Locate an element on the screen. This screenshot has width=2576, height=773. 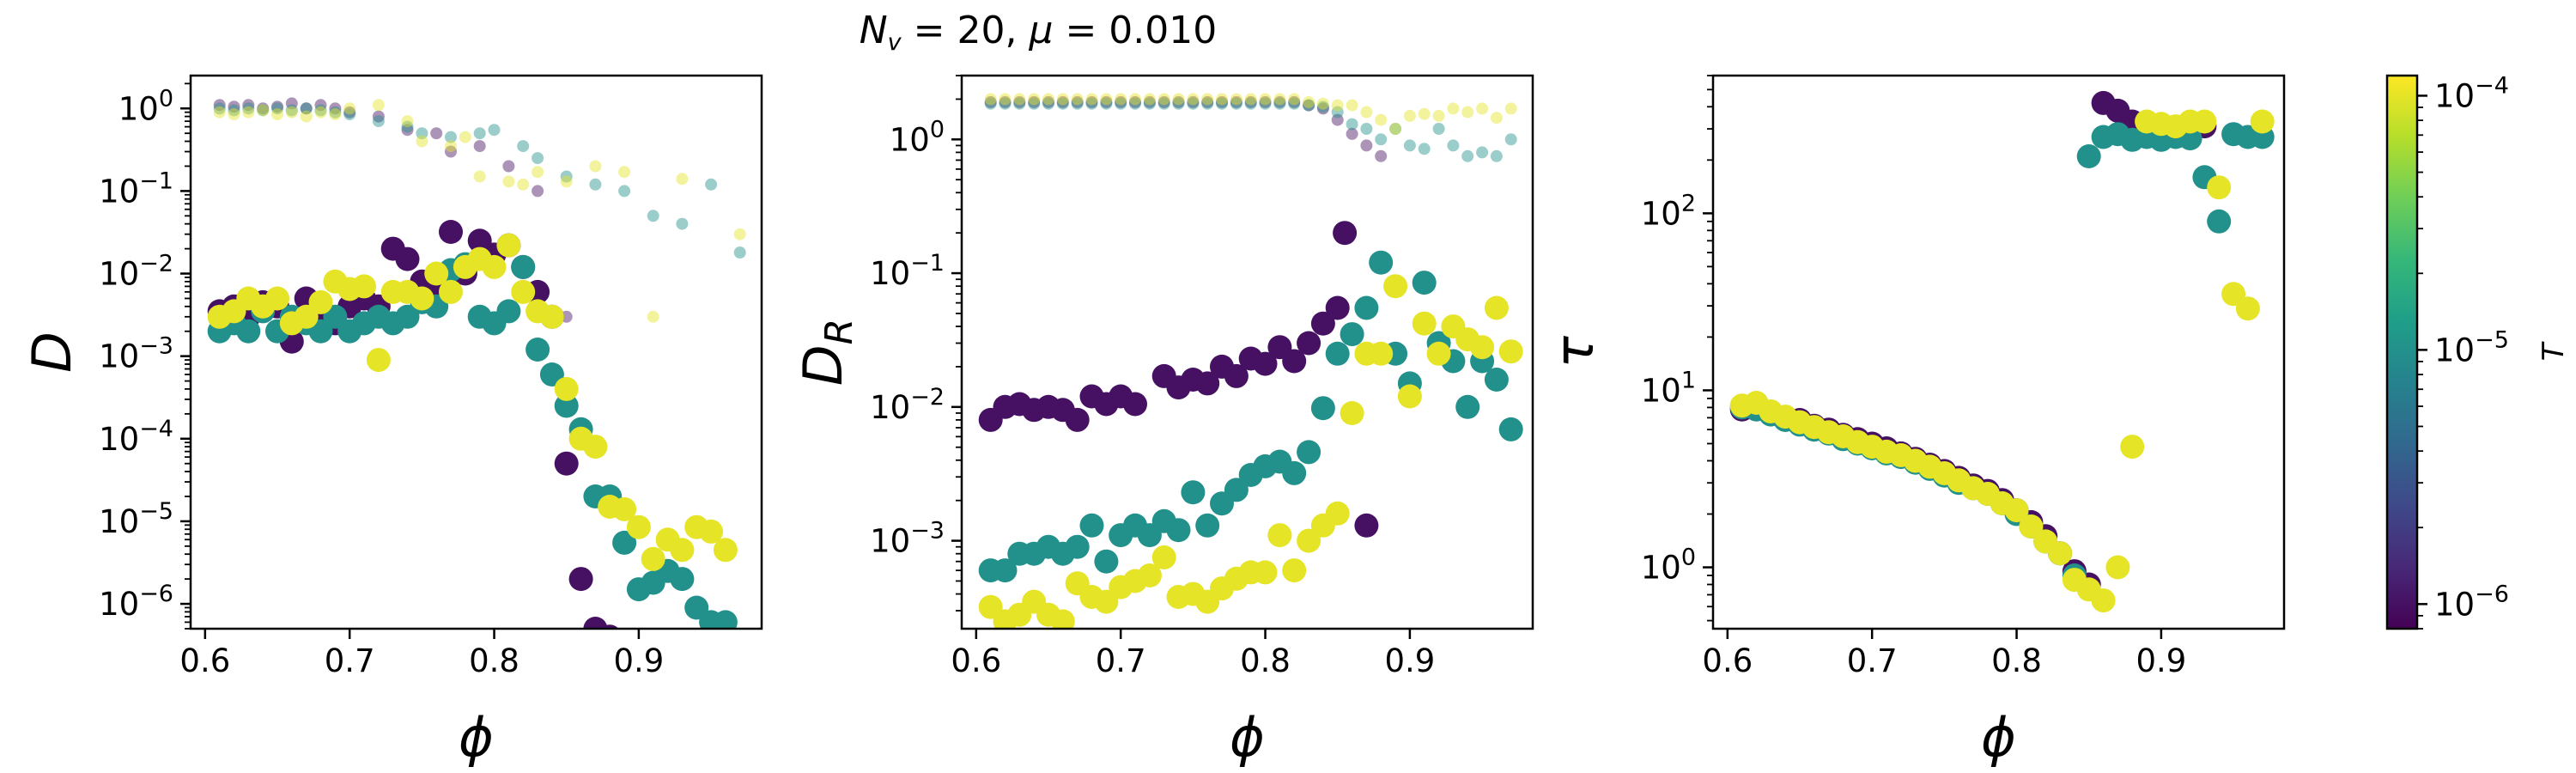
x-tick-label: 0.7 is located at coordinates (350, 660).